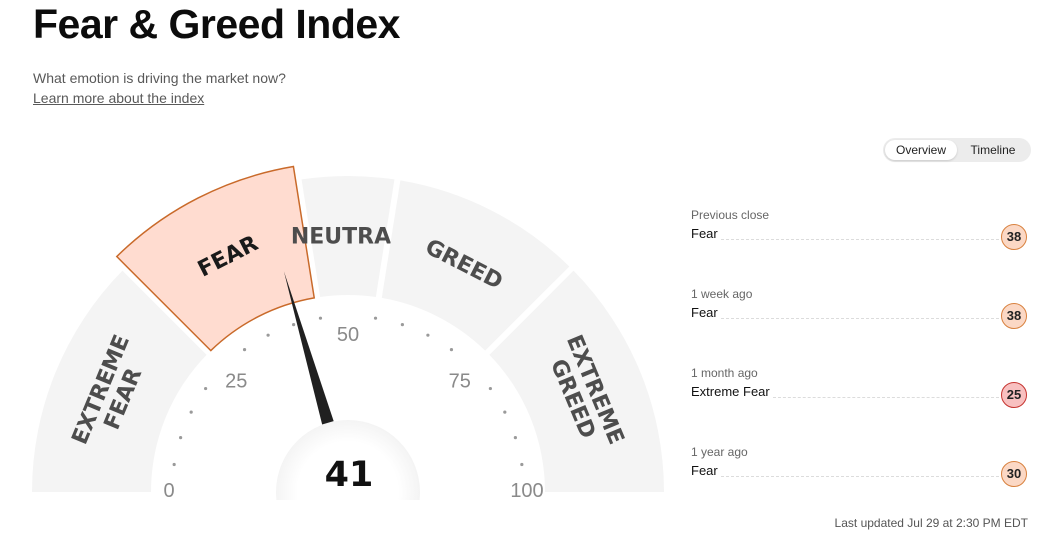  What do you see at coordinates (719, 452) in the screenshot?
I see `history-period: 1 year ago` at bounding box center [719, 452].